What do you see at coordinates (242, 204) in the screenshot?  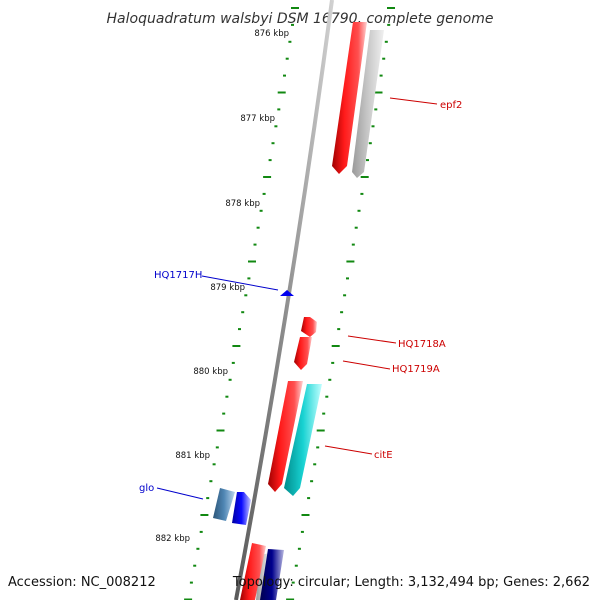 I see `tick-label: 878 kbp` at bounding box center [242, 204].